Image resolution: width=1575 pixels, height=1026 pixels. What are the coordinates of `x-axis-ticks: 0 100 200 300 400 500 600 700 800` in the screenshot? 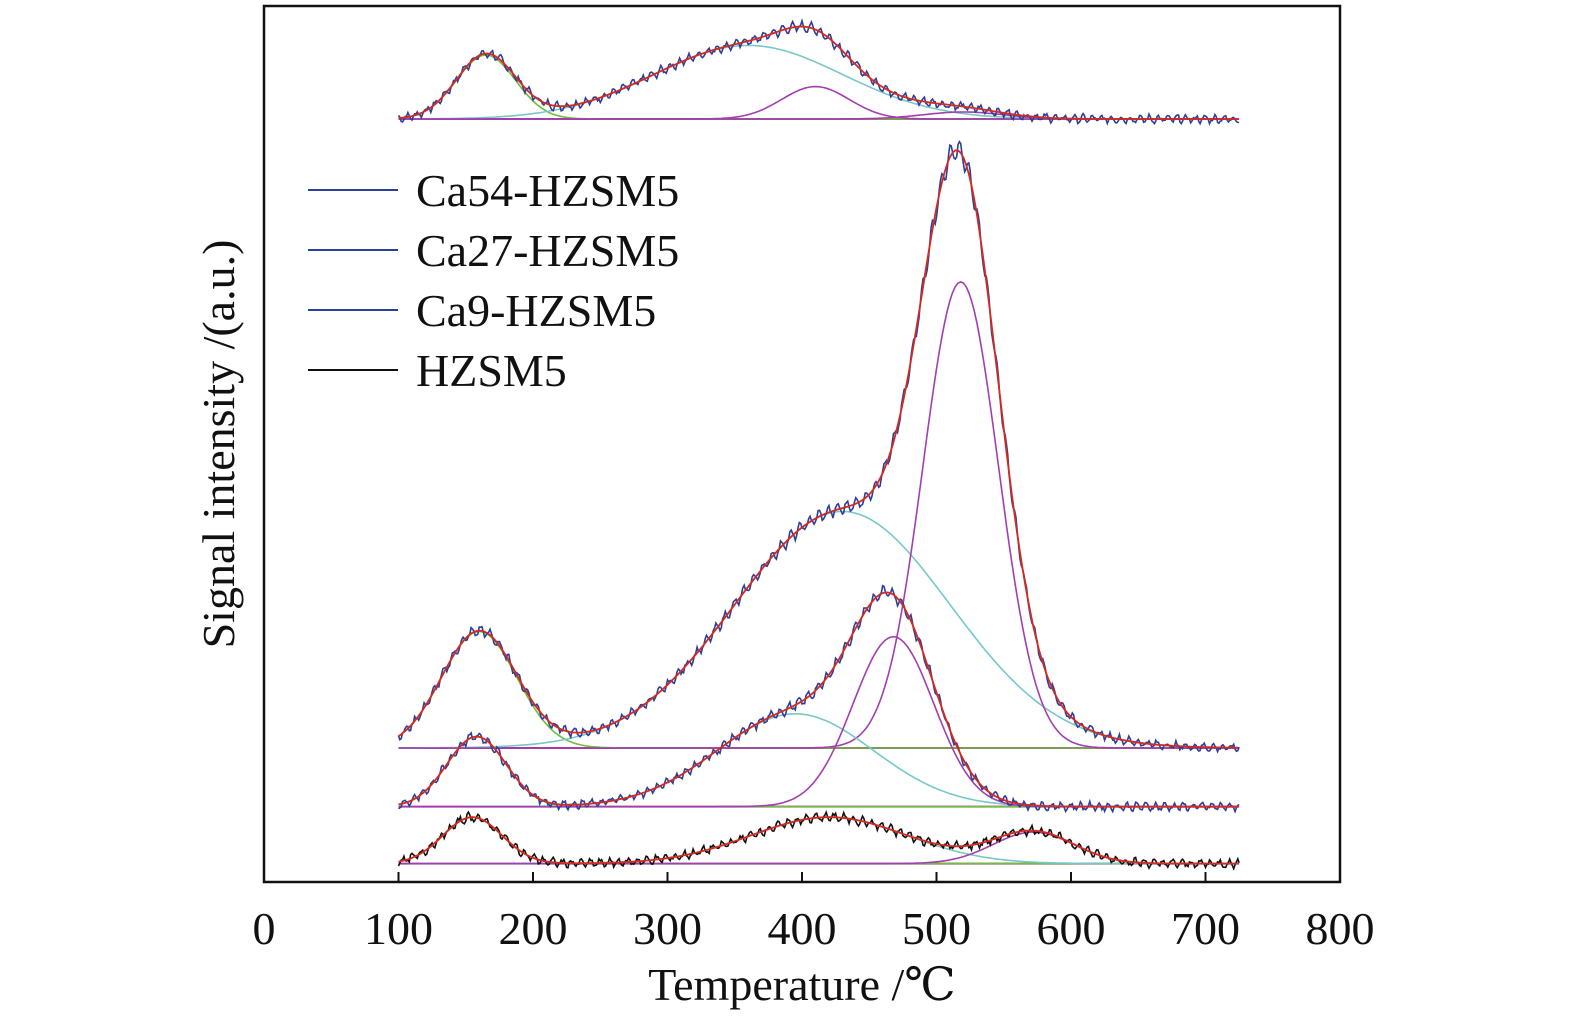 It's located at (814, 913).